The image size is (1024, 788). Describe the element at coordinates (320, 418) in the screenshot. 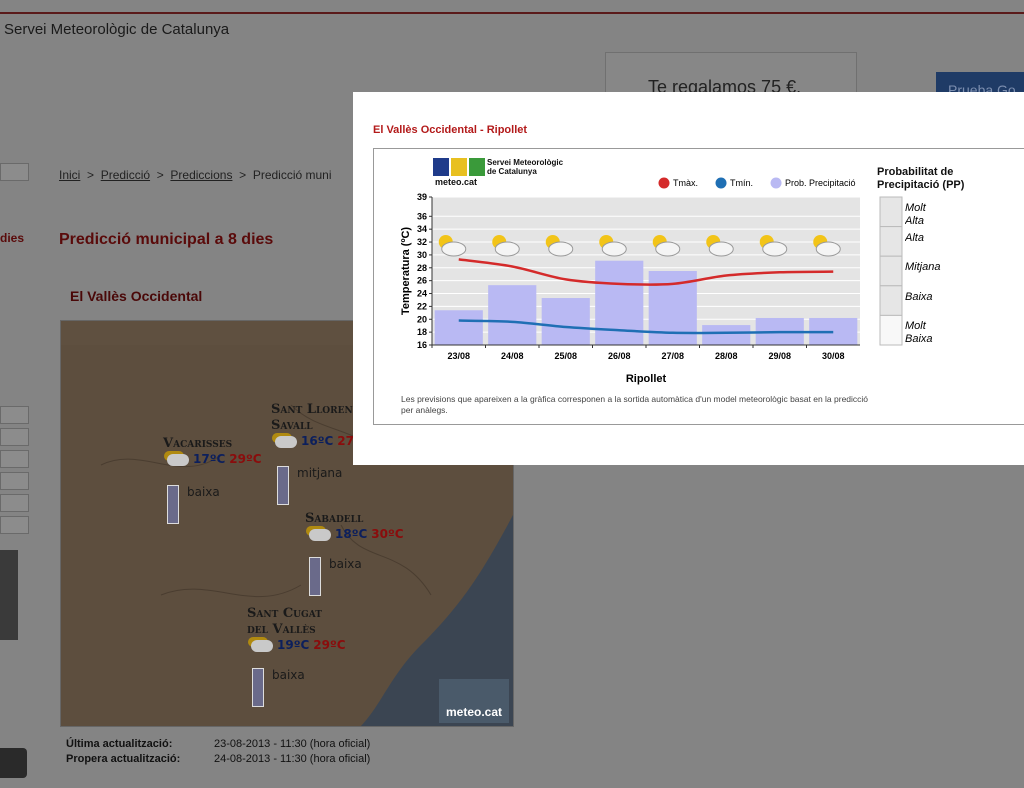

I see `town-name: Sant Llorenç Savall` at that location.